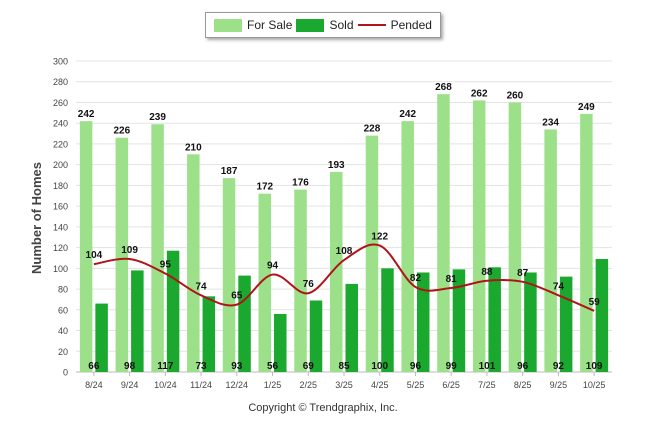  Describe the element at coordinates (443, 87) in the screenshot. I see `data-label-for-sale: 268` at that location.